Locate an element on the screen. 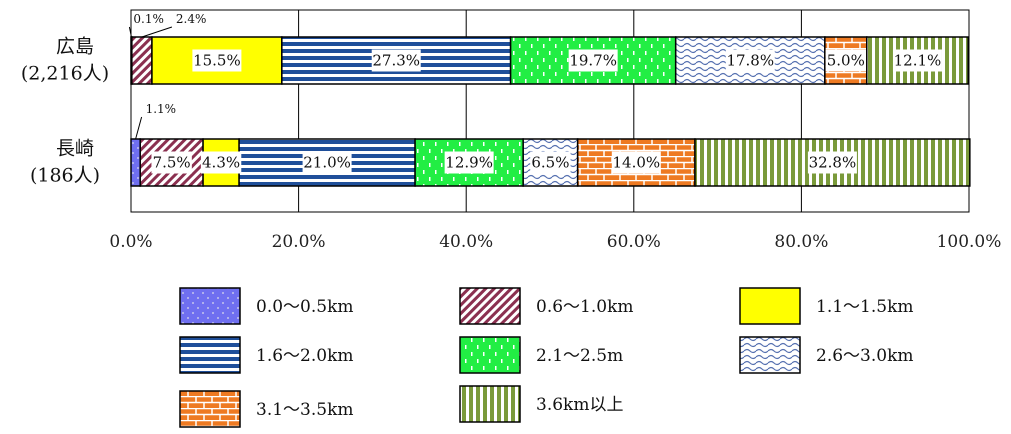  data-label: 19.7% is located at coordinates (593, 61).